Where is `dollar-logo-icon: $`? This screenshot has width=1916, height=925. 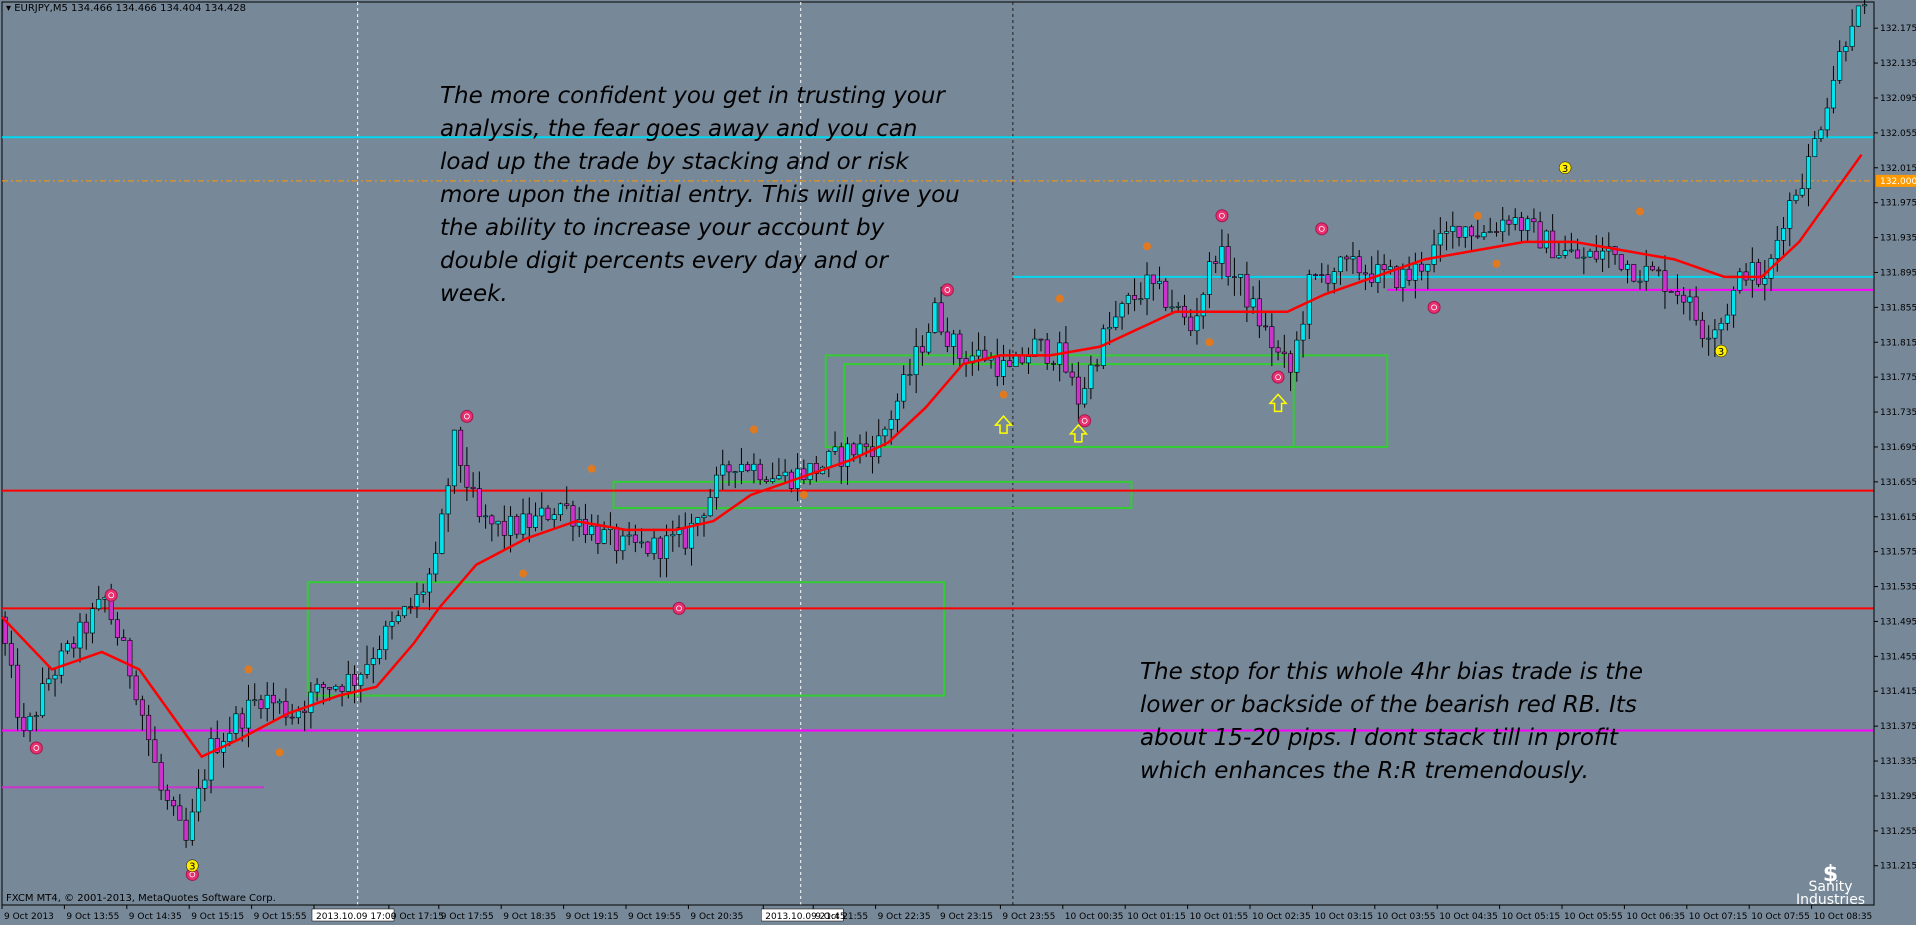
dollar-logo-icon: $ is located at coordinates (1830, 874).